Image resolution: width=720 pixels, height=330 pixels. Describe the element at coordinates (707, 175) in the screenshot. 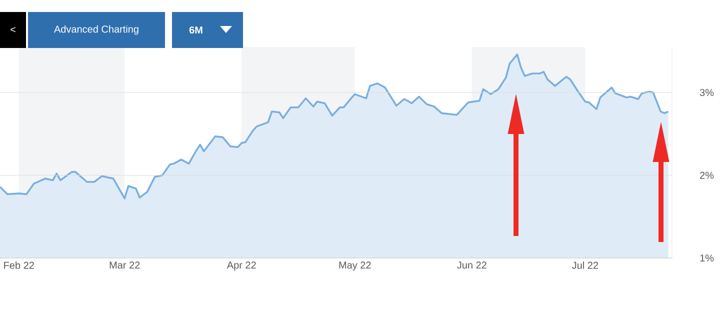

I see `y-tick-label: 2%` at that location.